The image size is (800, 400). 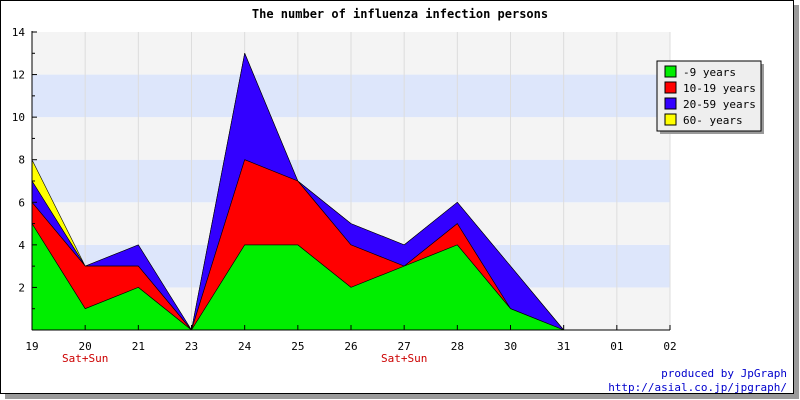 What do you see at coordinates (19, 32) in the screenshot?
I see `y-tick-label: 14` at bounding box center [19, 32].